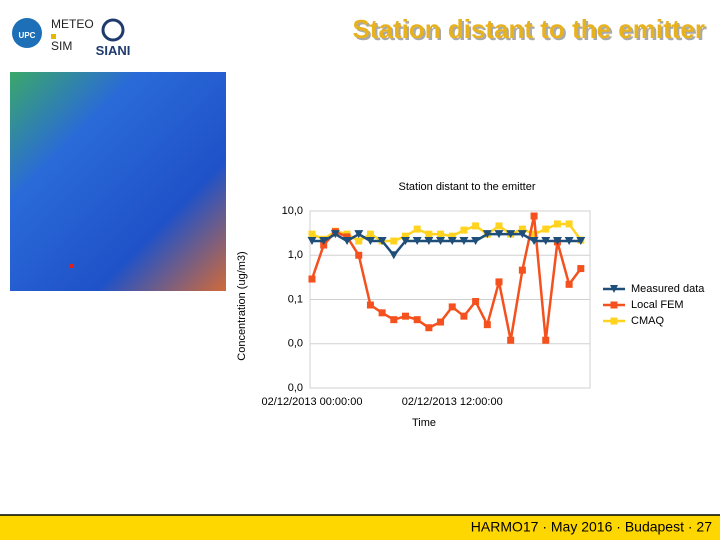 The height and width of the screenshot is (540, 720). I want to click on footer-bar, so click(360, 527).